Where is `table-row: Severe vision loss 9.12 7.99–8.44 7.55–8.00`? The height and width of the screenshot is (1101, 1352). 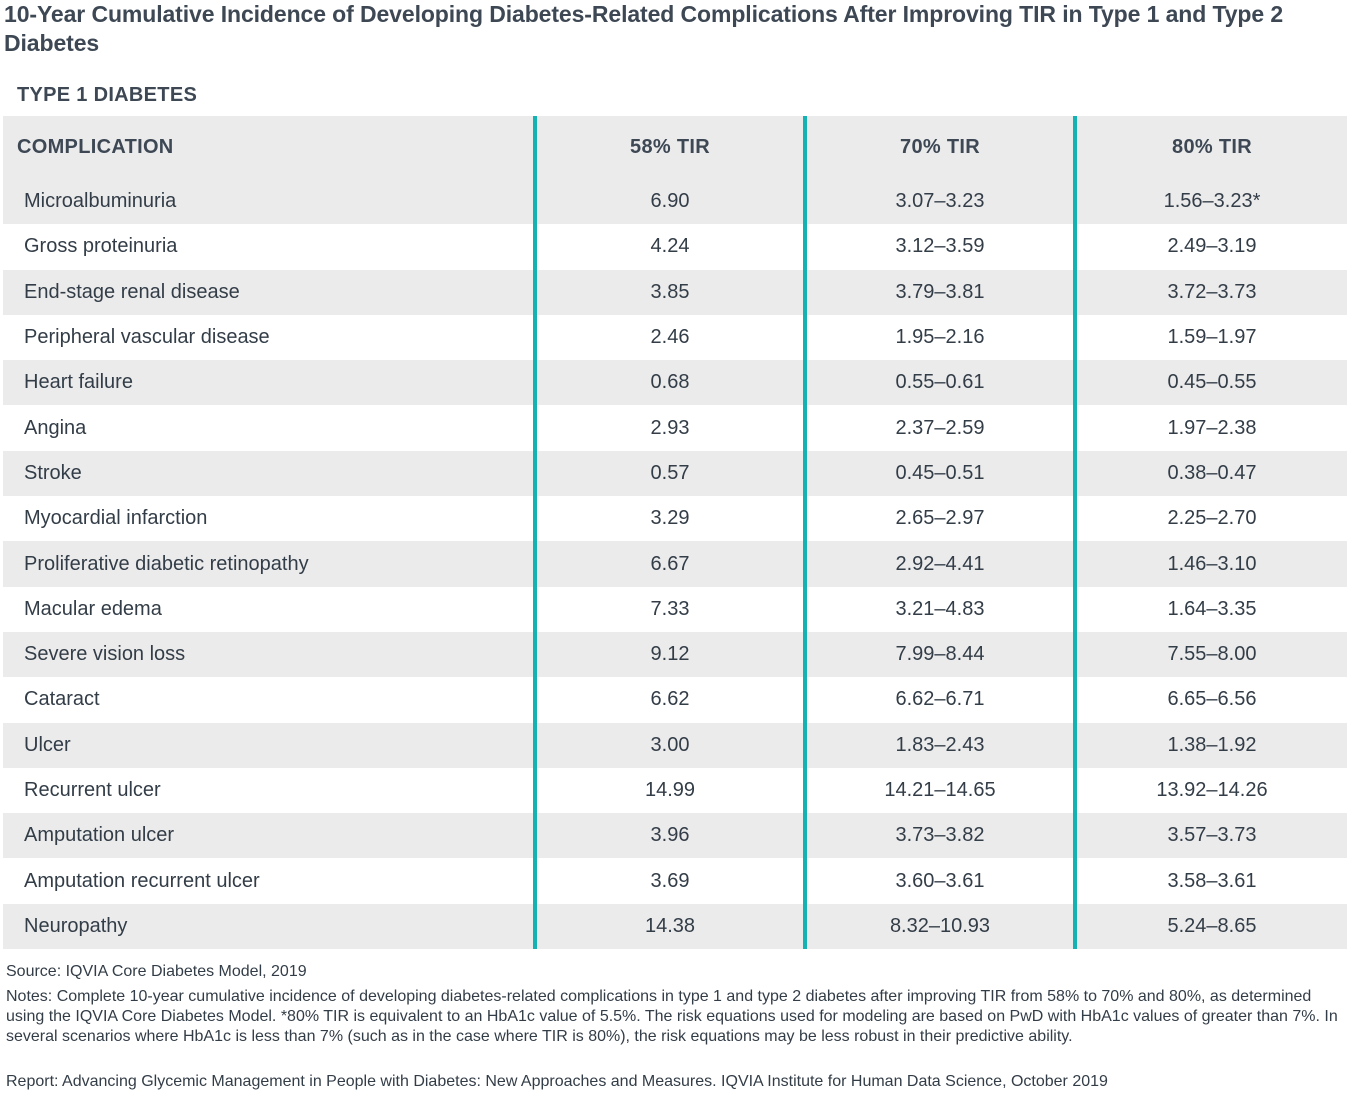 table-row: Severe vision loss 9.12 7.99–8.44 7.55–8.00 is located at coordinates (675, 654).